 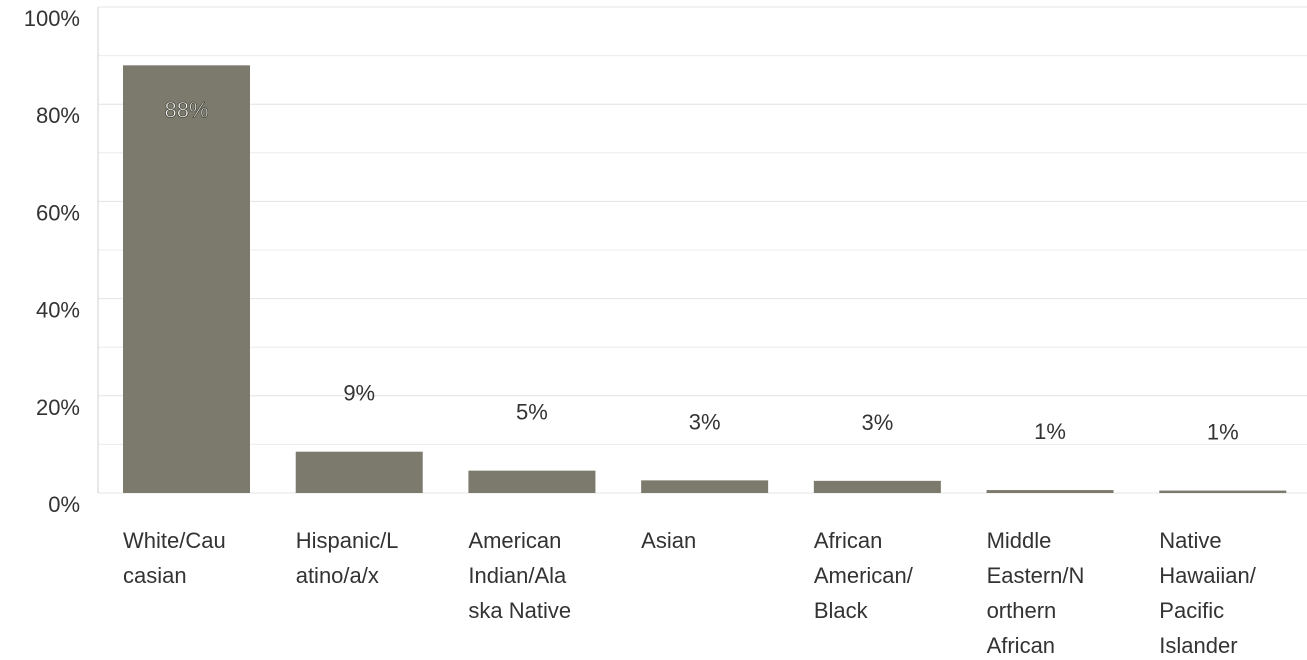 I want to click on y-tick-label: 0%, so click(x=64, y=504).